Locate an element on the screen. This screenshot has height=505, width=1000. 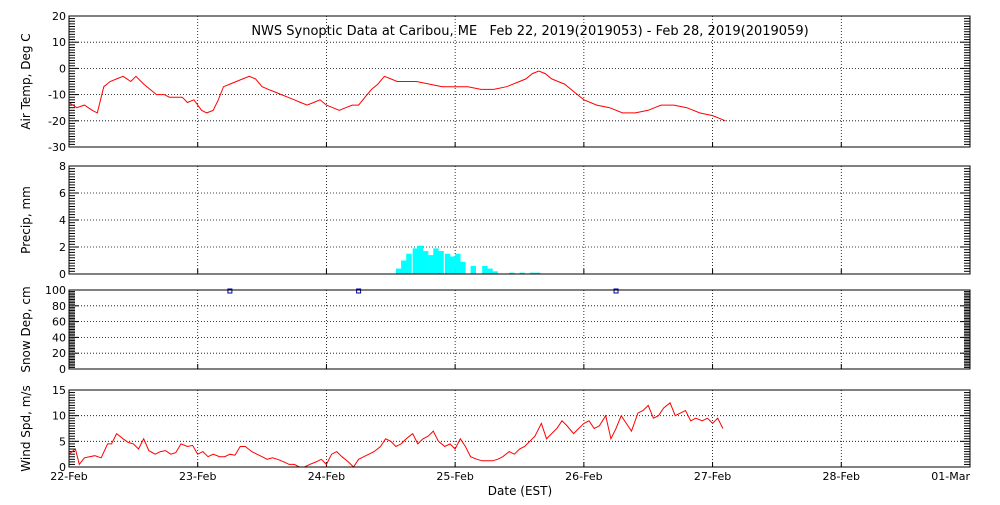
y-axis-title: Wind Spd, m/s is located at coordinates (26, 428).